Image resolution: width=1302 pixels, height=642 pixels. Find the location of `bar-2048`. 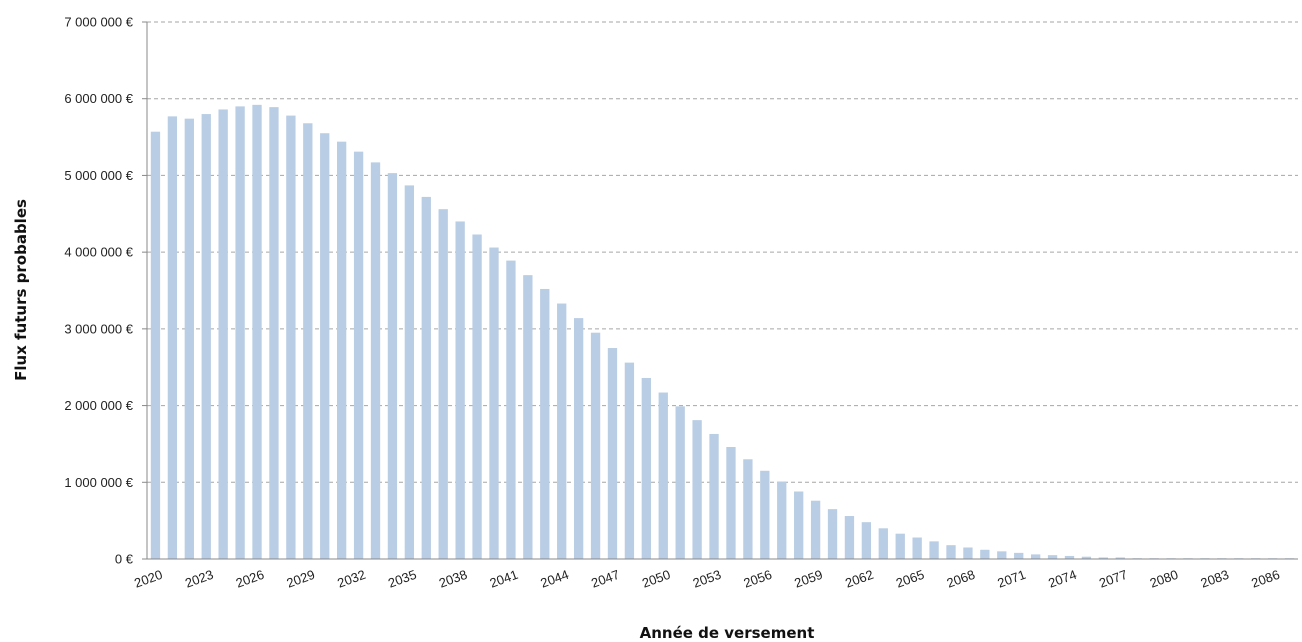

bar-2048 is located at coordinates (629, 460).